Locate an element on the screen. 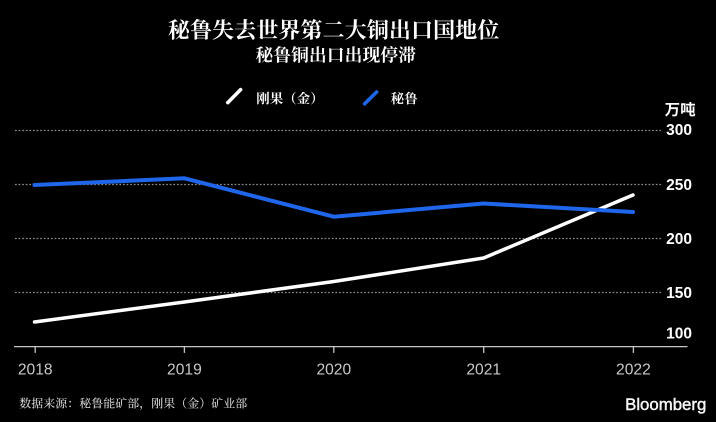  svg-text: 2019 is located at coordinates (184, 370).